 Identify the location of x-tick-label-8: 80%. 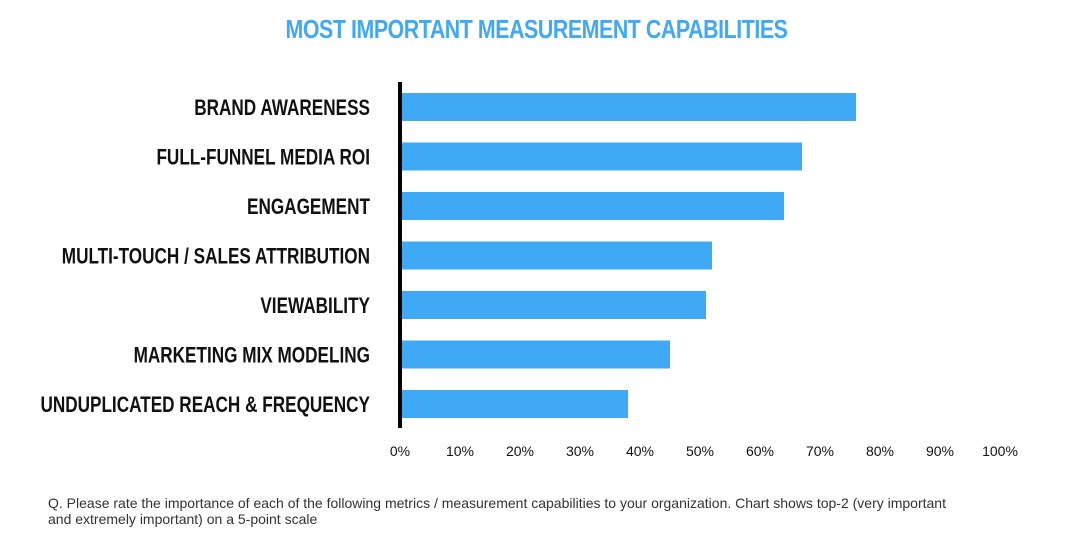
(880, 451).